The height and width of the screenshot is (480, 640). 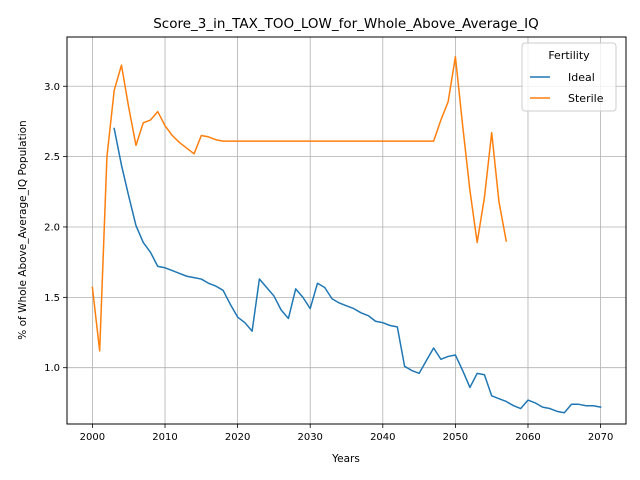 I want to click on legend-title: Fertility, so click(x=569, y=55).